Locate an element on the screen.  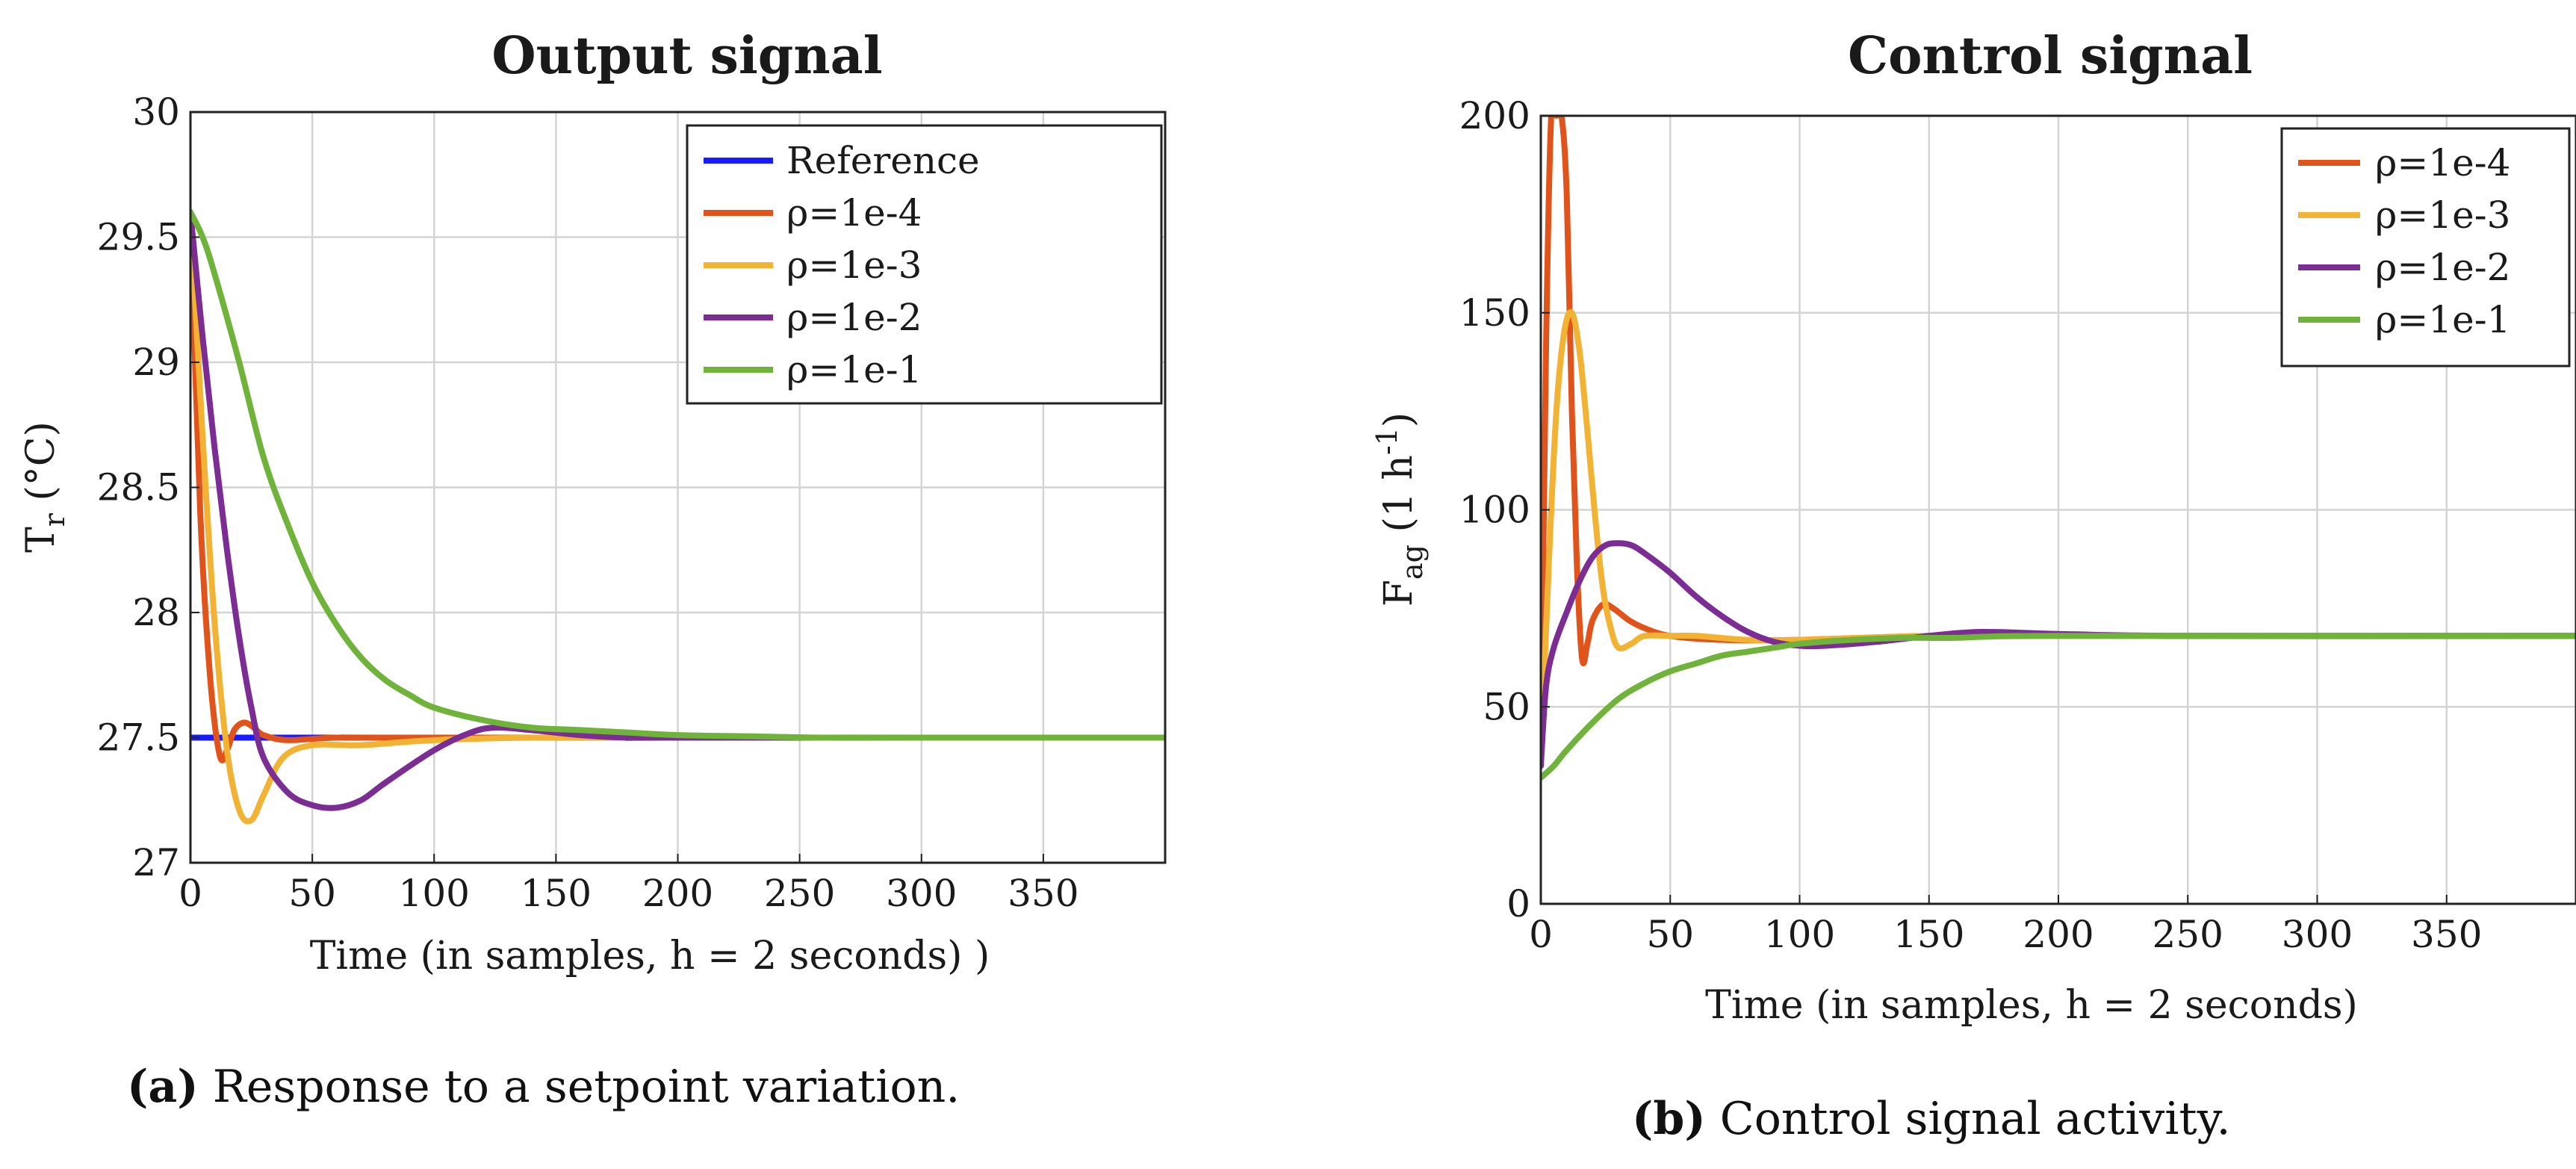
y-tick-label: 50 is located at coordinates (1506, 706).